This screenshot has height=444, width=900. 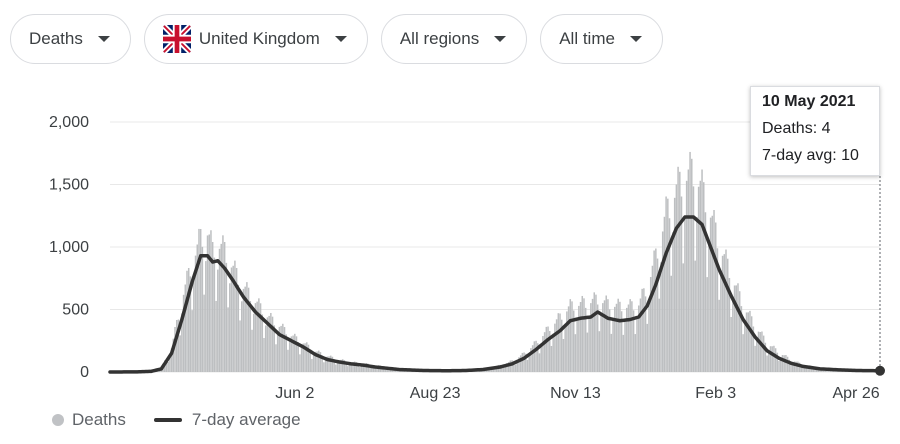 I want to click on time-range-dropdown: All time, so click(x=601, y=39).